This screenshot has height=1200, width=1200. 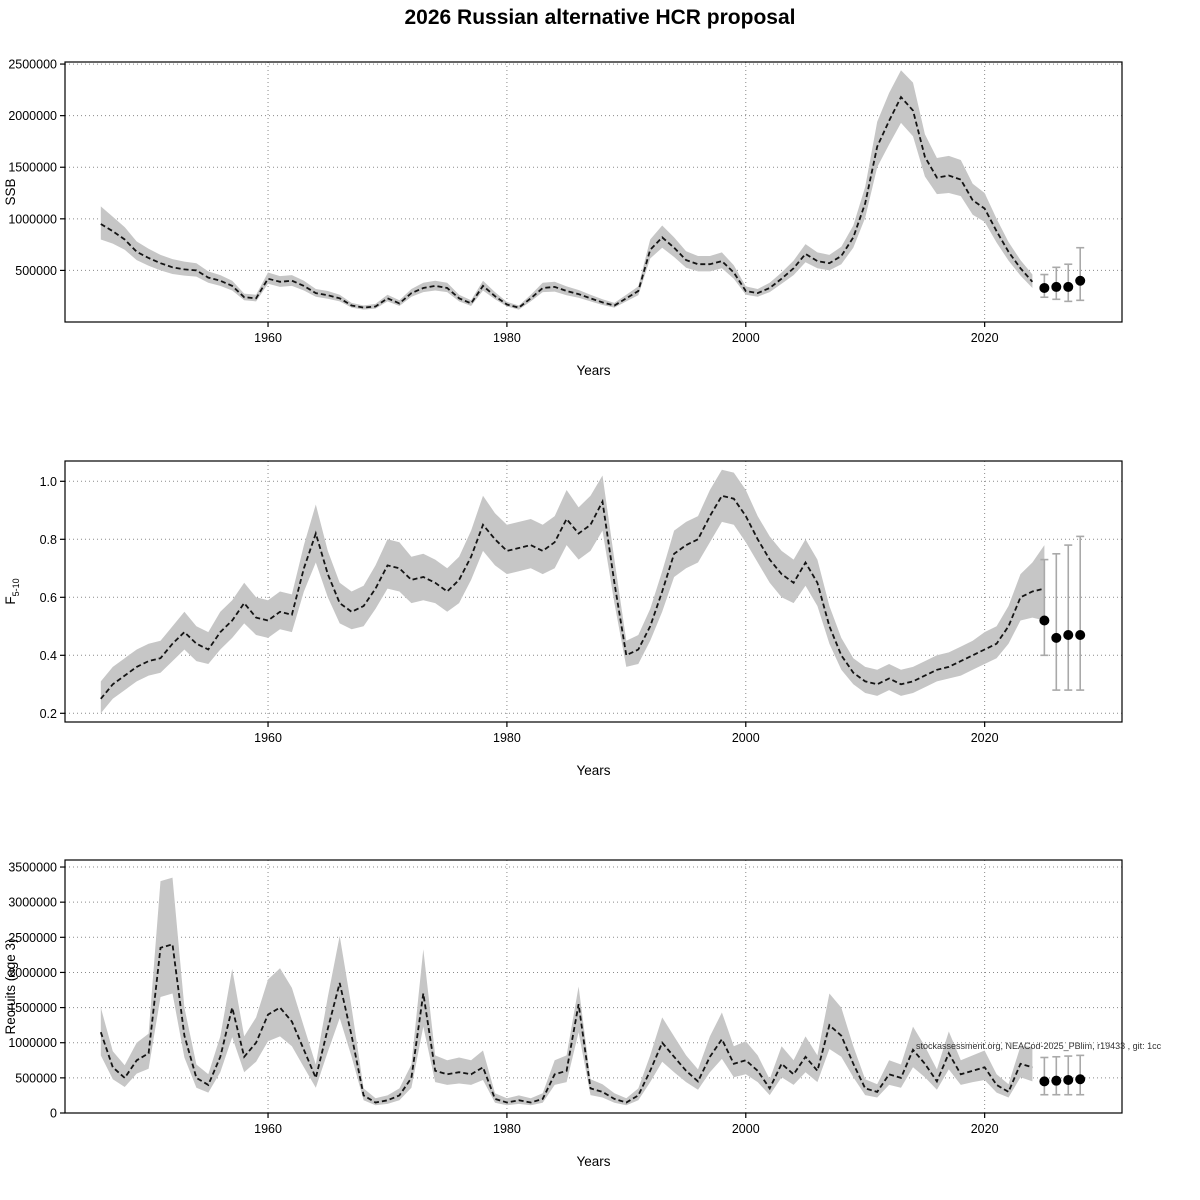 What do you see at coordinates (48, 540) in the screenshot?
I see `y-tick-label: 0.8` at bounding box center [48, 540].